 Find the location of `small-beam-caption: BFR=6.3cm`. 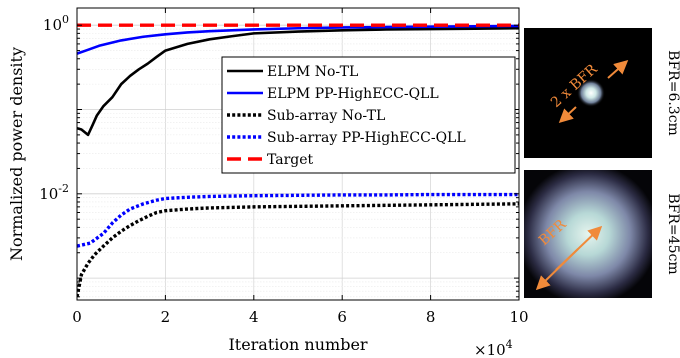

small-beam-caption: BFR=6.3cm is located at coordinates (672, 93).